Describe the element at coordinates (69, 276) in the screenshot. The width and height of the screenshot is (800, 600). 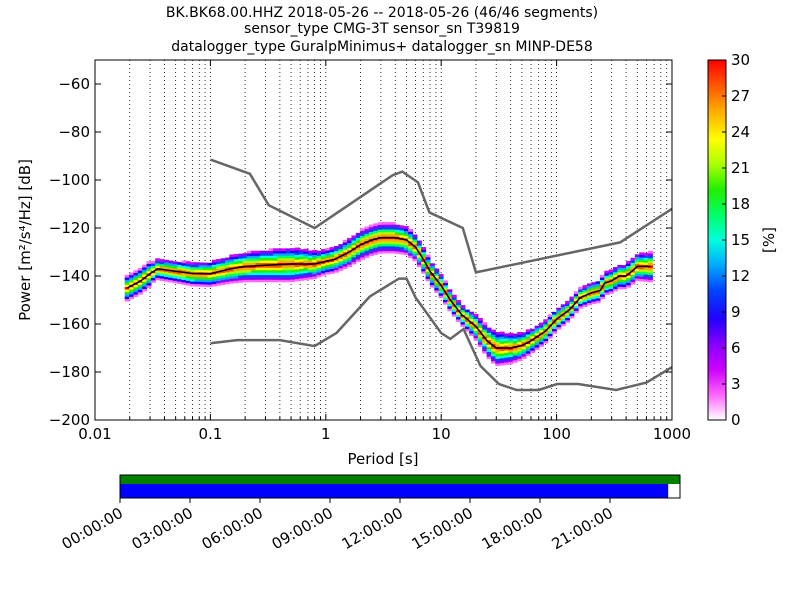
I see `y-tick-label: −140` at that location.